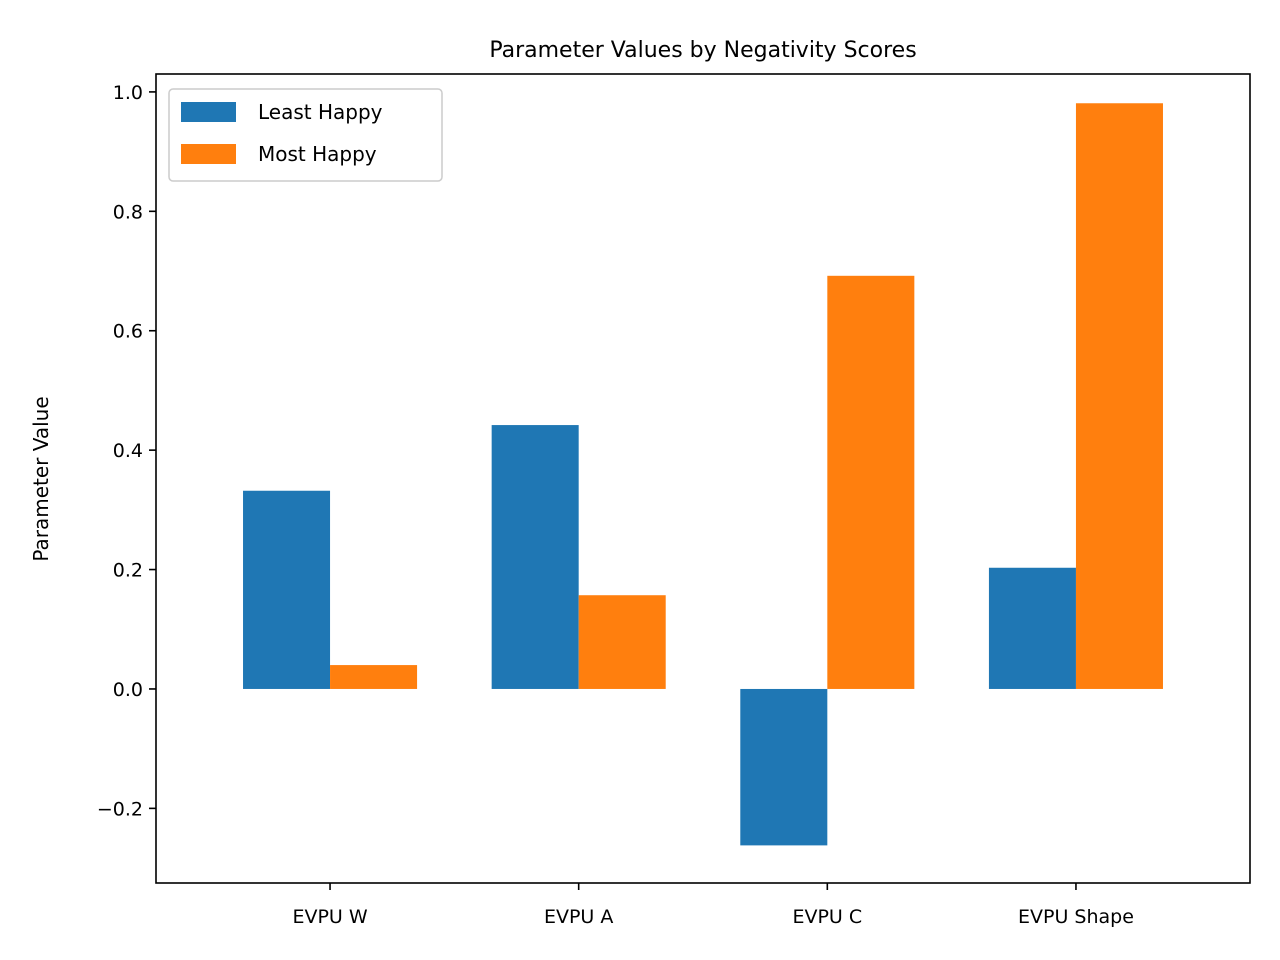 This screenshot has width=1280, height=960. Describe the element at coordinates (702, 50) in the screenshot. I see `chart-title: Parameter Values by Negativity Scores` at that location.